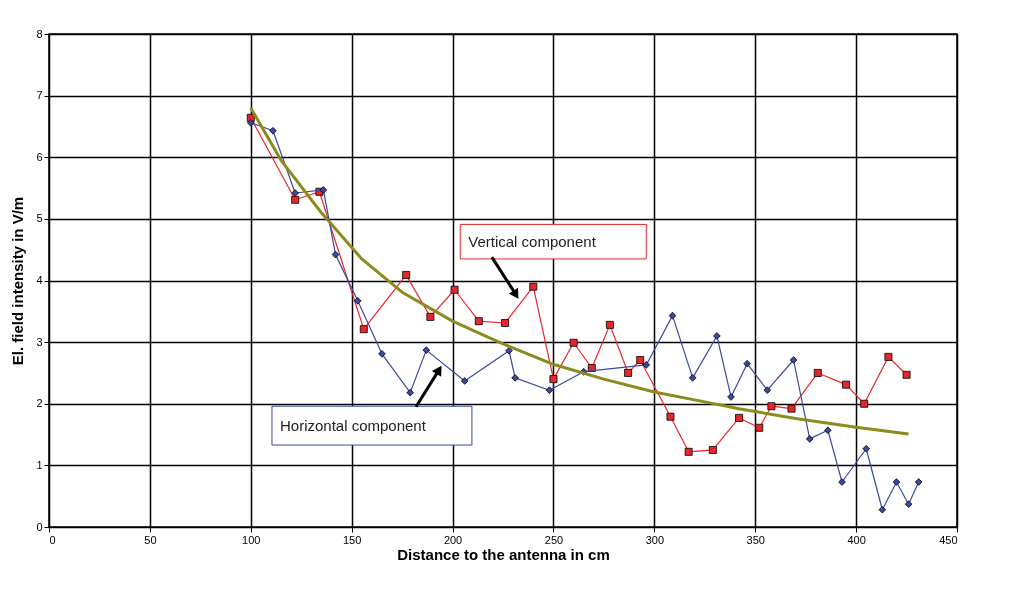 This screenshot has height=594, width=1009. What do you see at coordinates (39, 33) in the screenshot?
I see `y-tick-label: 8` at bounding box center [39, 33].